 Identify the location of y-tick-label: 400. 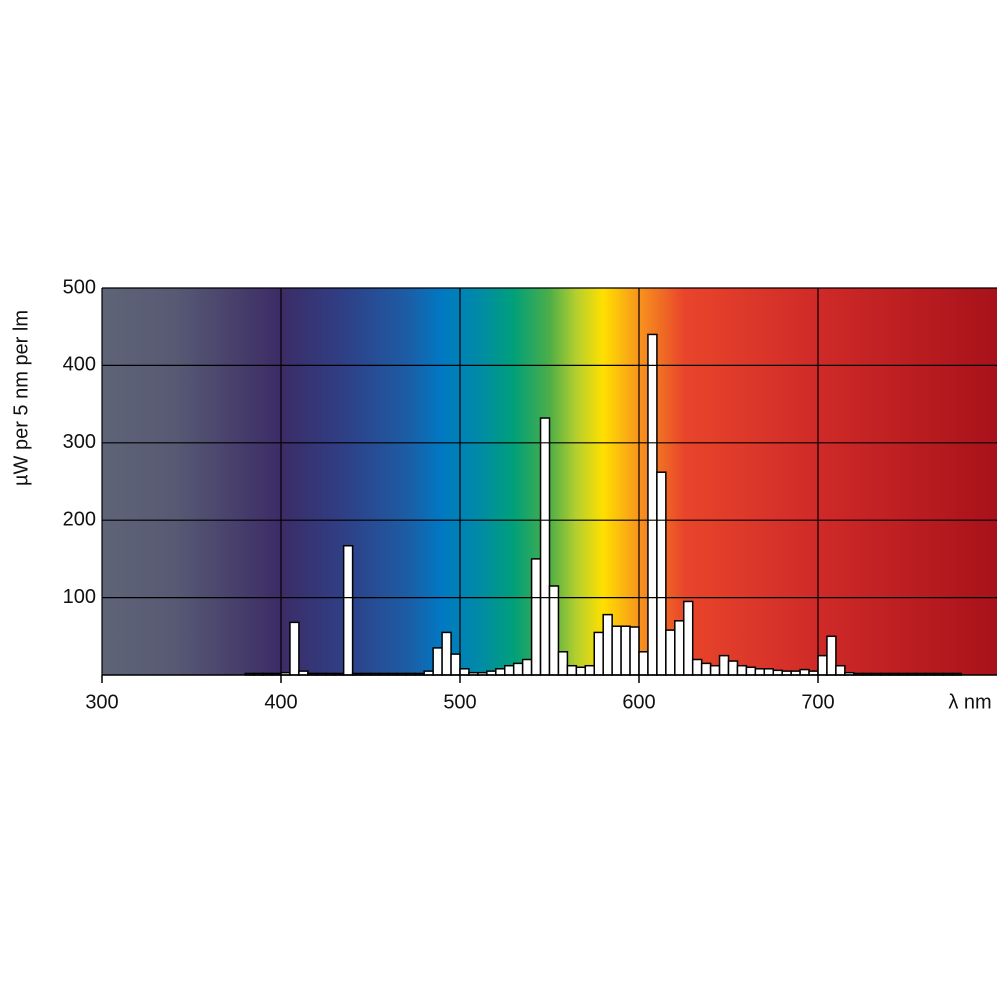
(79, 365).